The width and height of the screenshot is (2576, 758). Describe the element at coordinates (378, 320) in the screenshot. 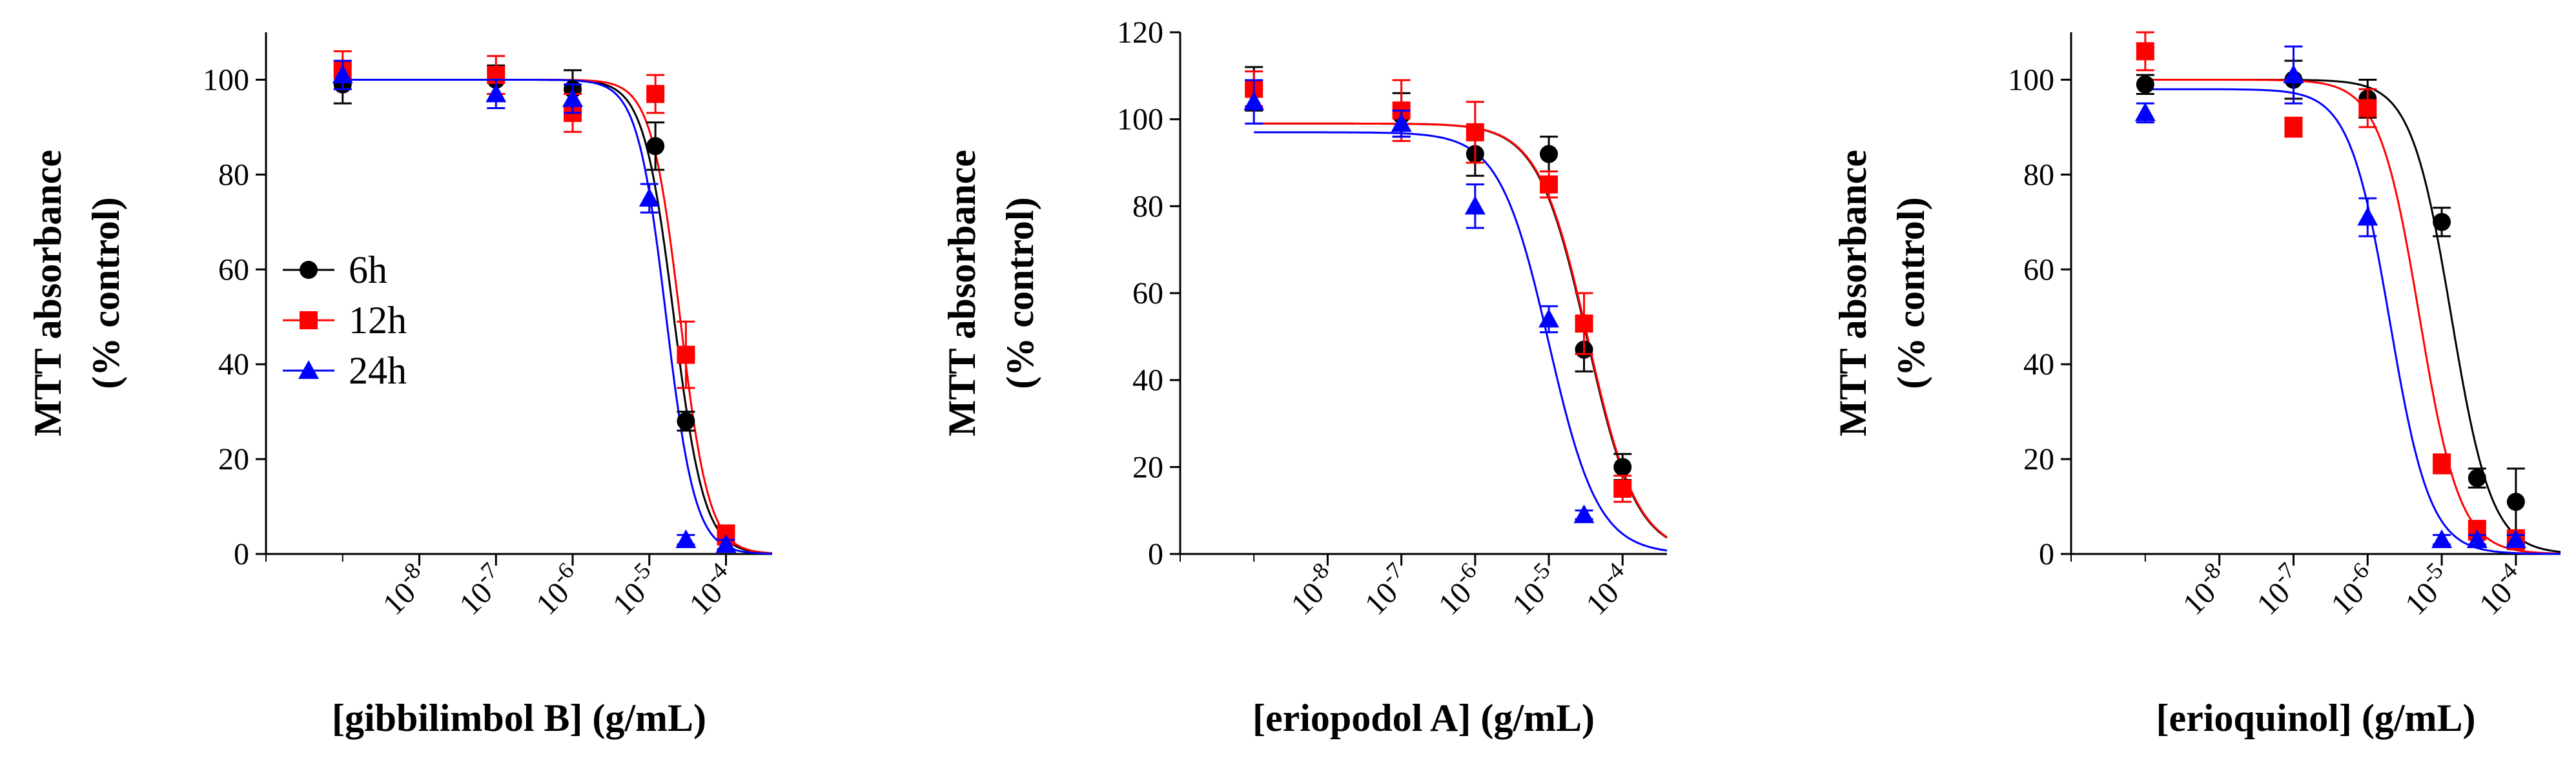

I see `legend-label: 12h` at that location.